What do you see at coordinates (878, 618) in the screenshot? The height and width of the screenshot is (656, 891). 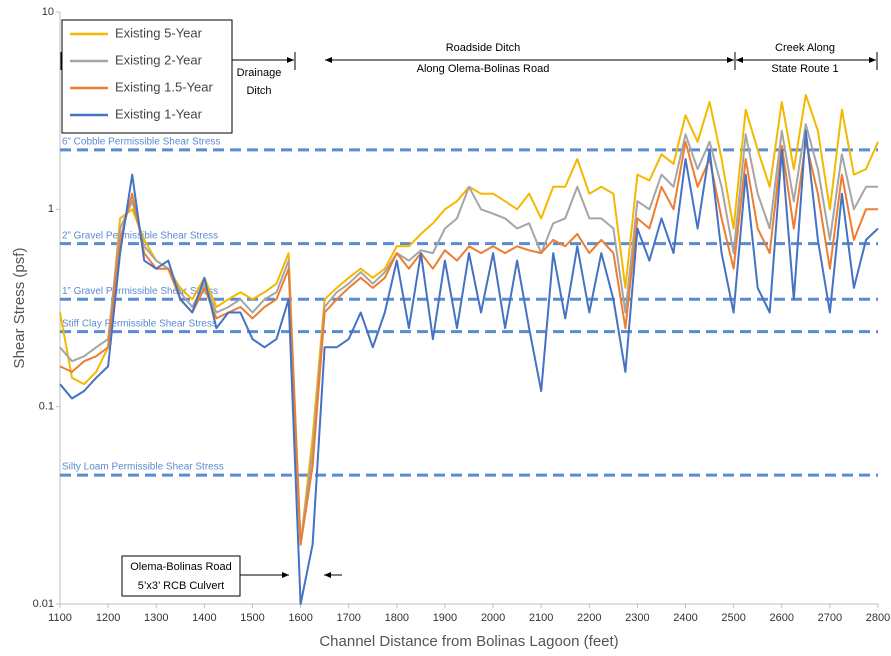 I see `x-tick-label: 2800` at bounding box center [878, 618].